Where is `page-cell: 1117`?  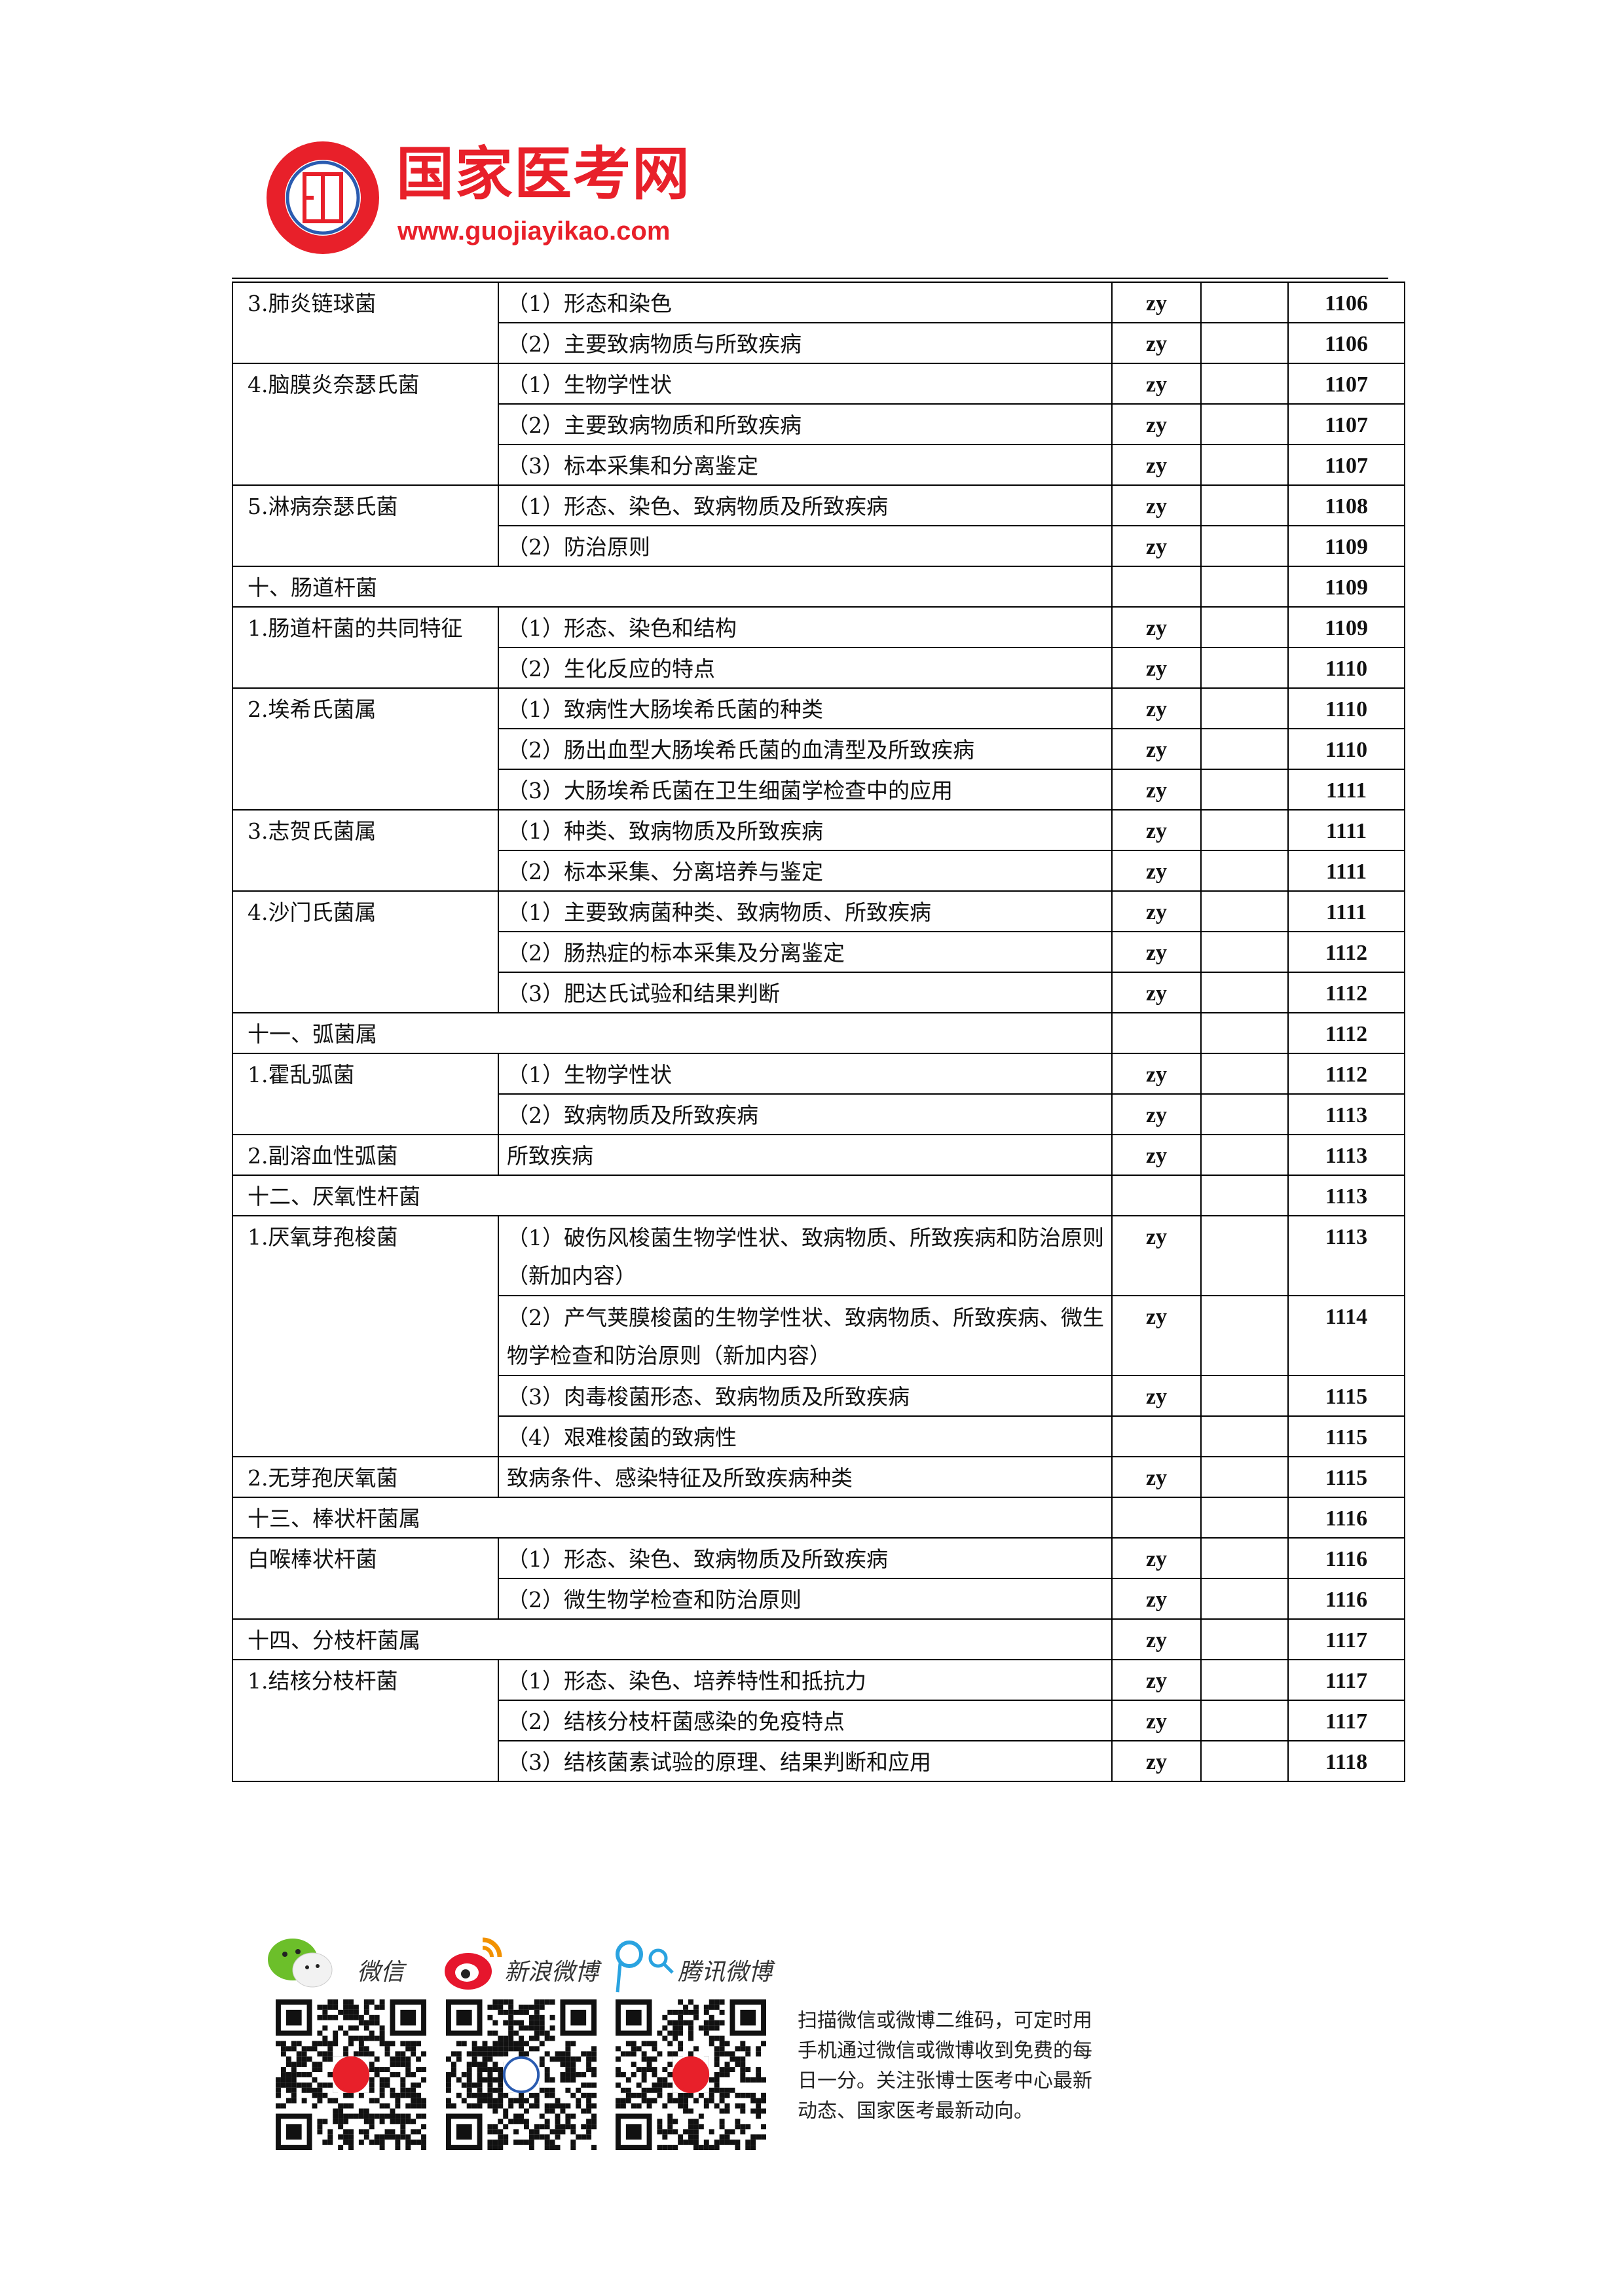 page-cell: 1117 is located at coordinates (1346, 1639).